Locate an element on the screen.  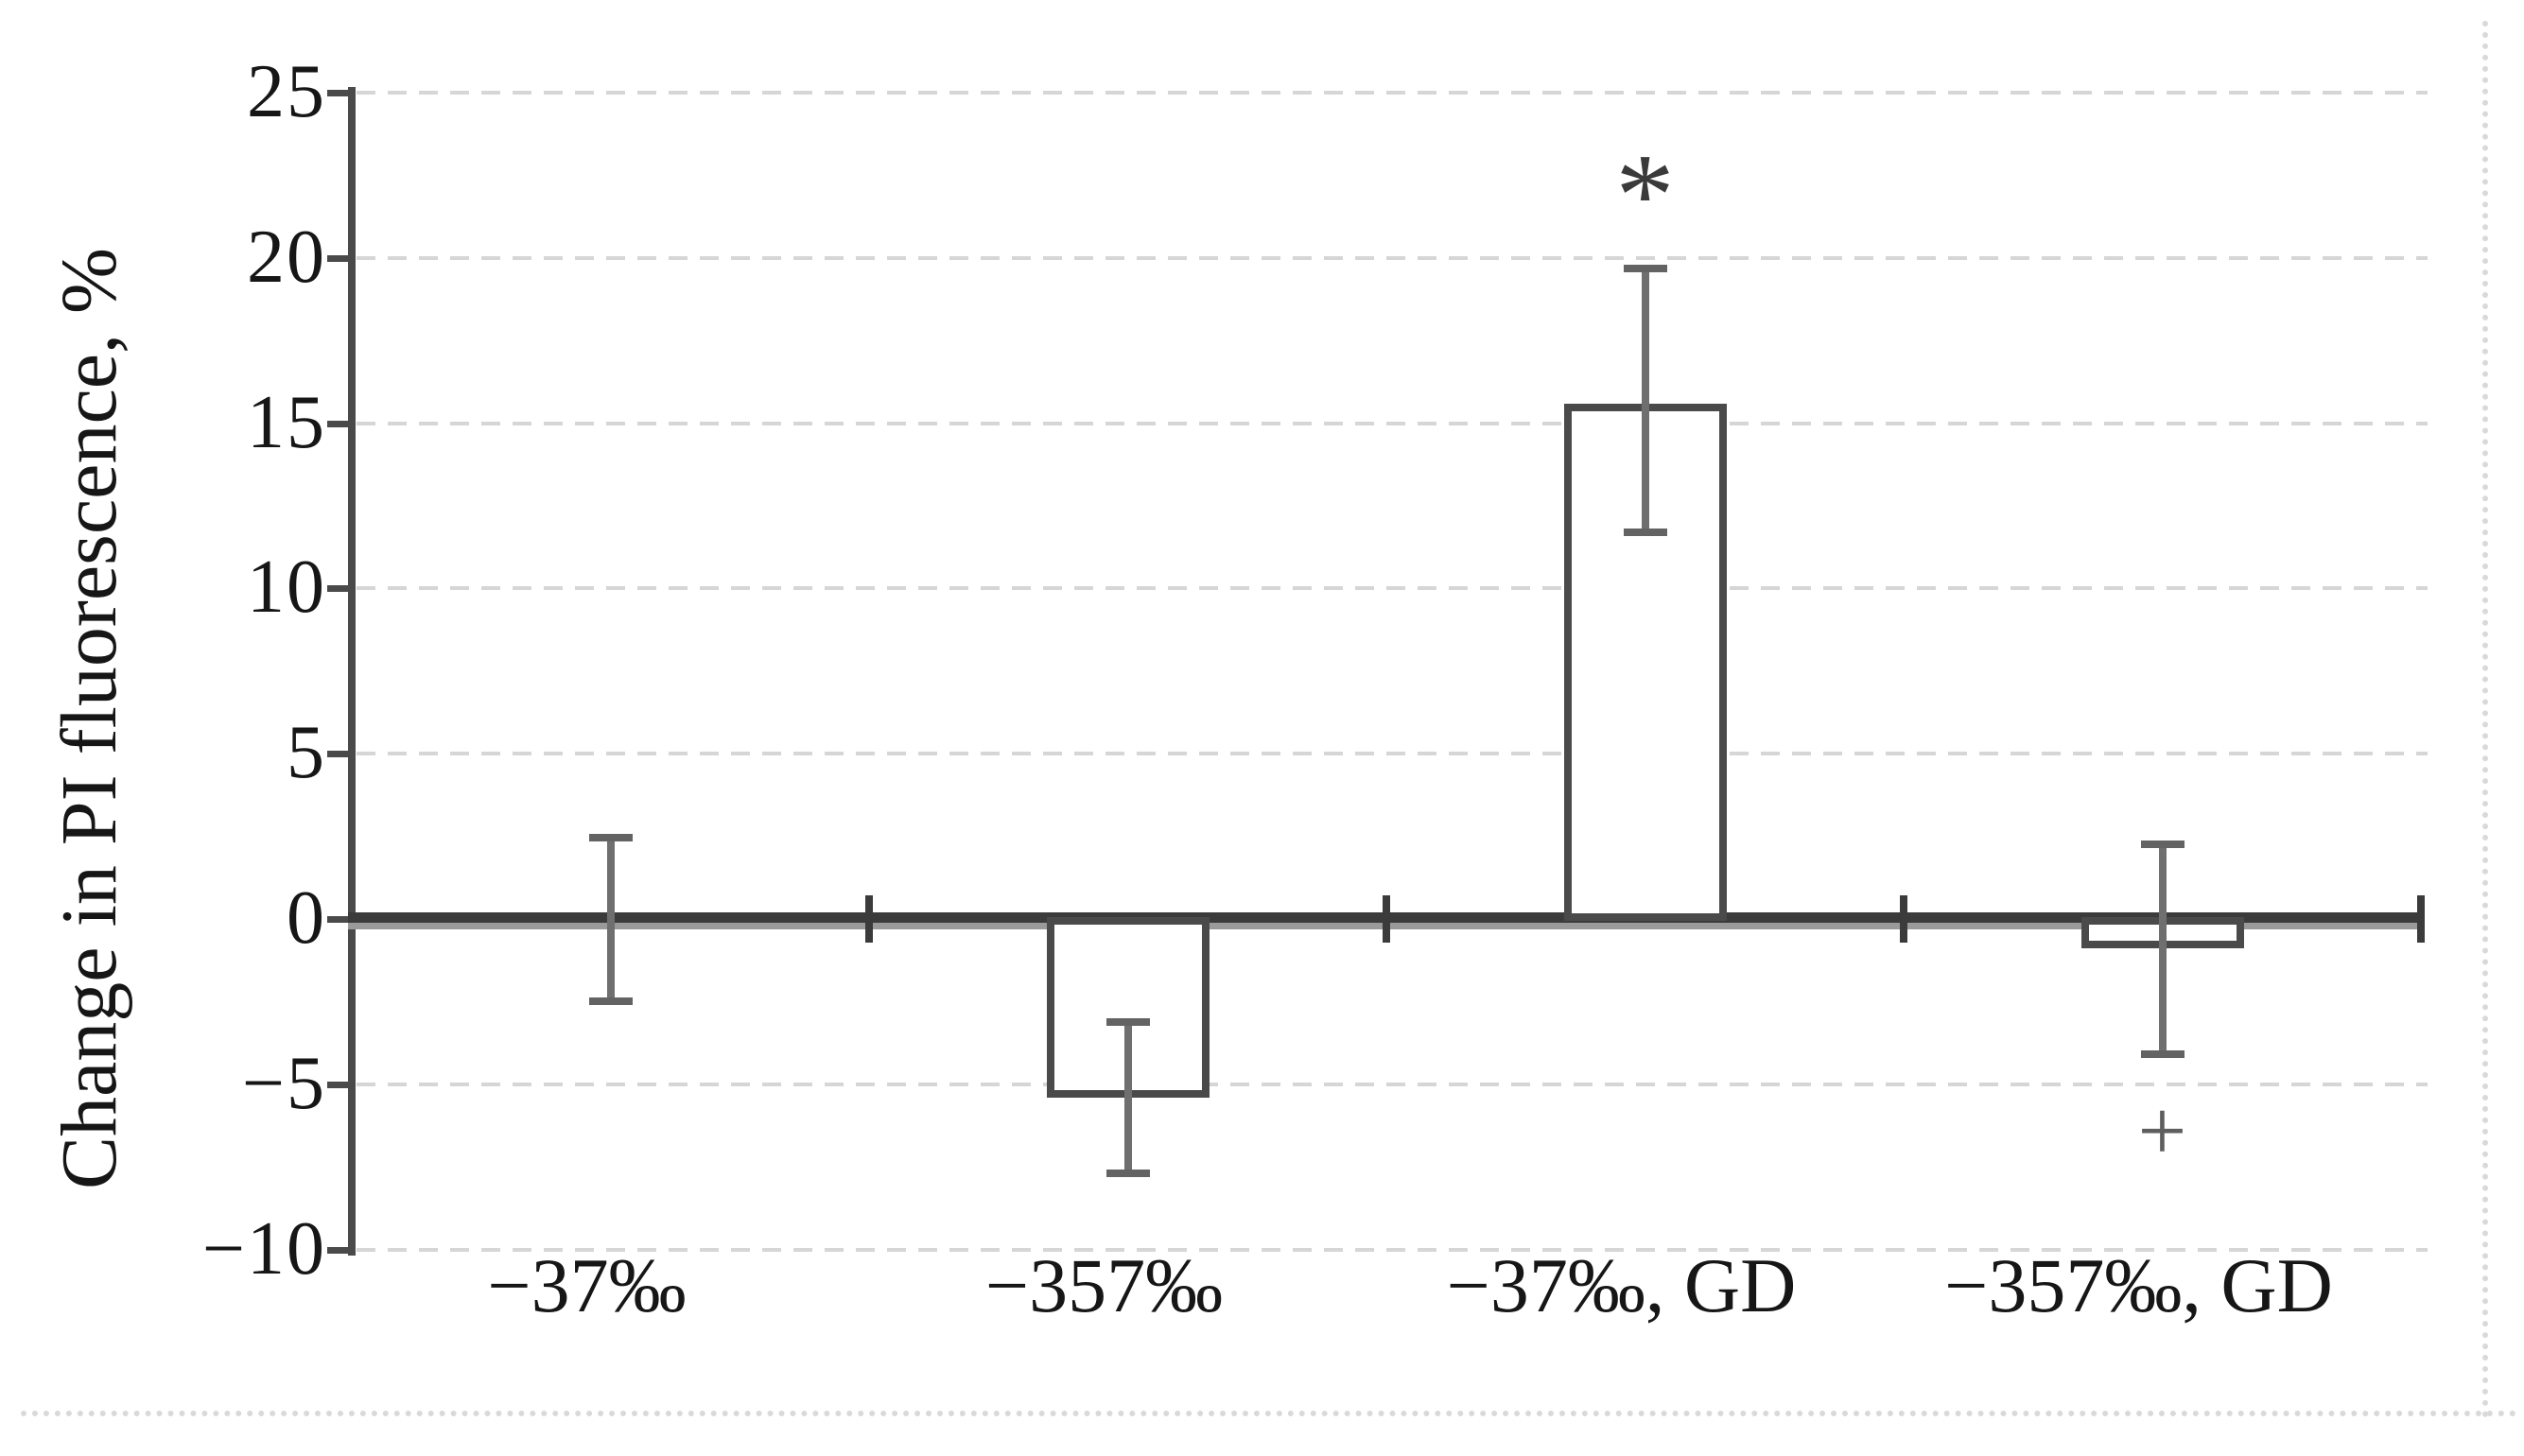
figure-bottom-border is located at coordinates (1269, 1413).